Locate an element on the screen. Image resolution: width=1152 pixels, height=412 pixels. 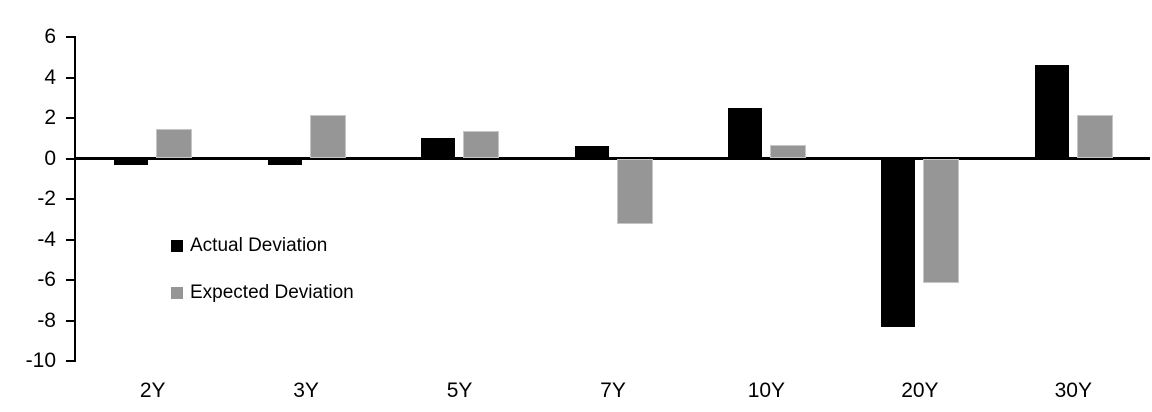
bar-actual-30Y is located at coordinates (1051, 111).